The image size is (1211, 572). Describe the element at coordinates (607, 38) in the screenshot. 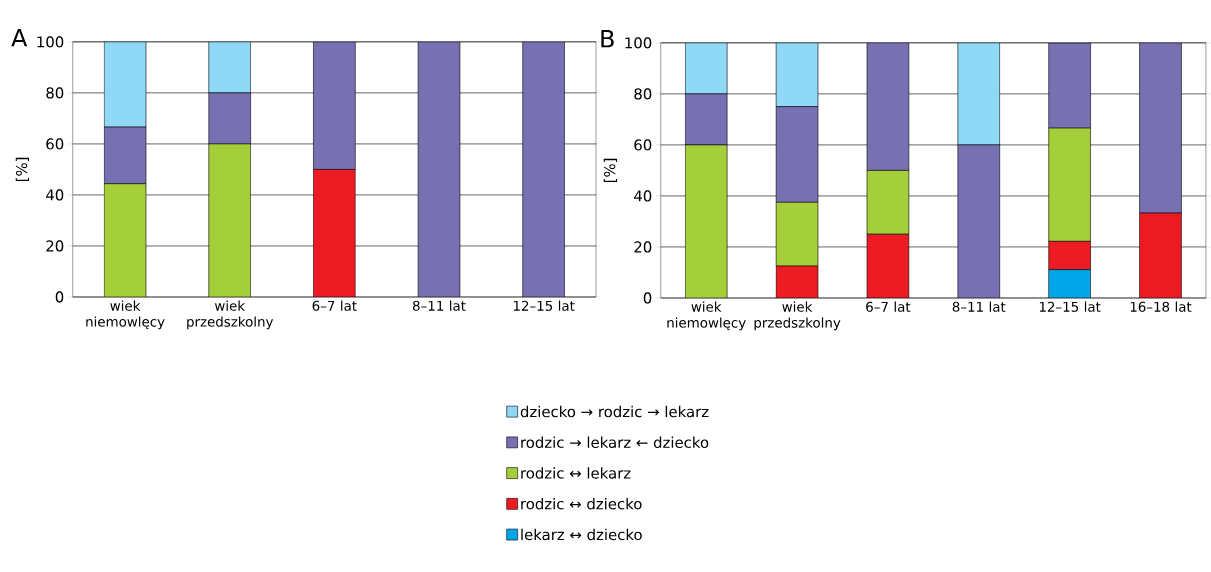

I see `chart-title: B` at that location.